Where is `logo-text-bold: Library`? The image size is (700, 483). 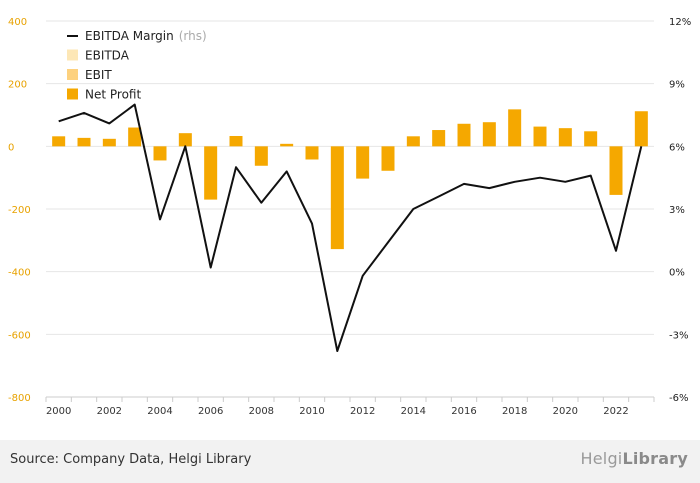 logo-text-bold: Library is located at coordinates (655, 458).